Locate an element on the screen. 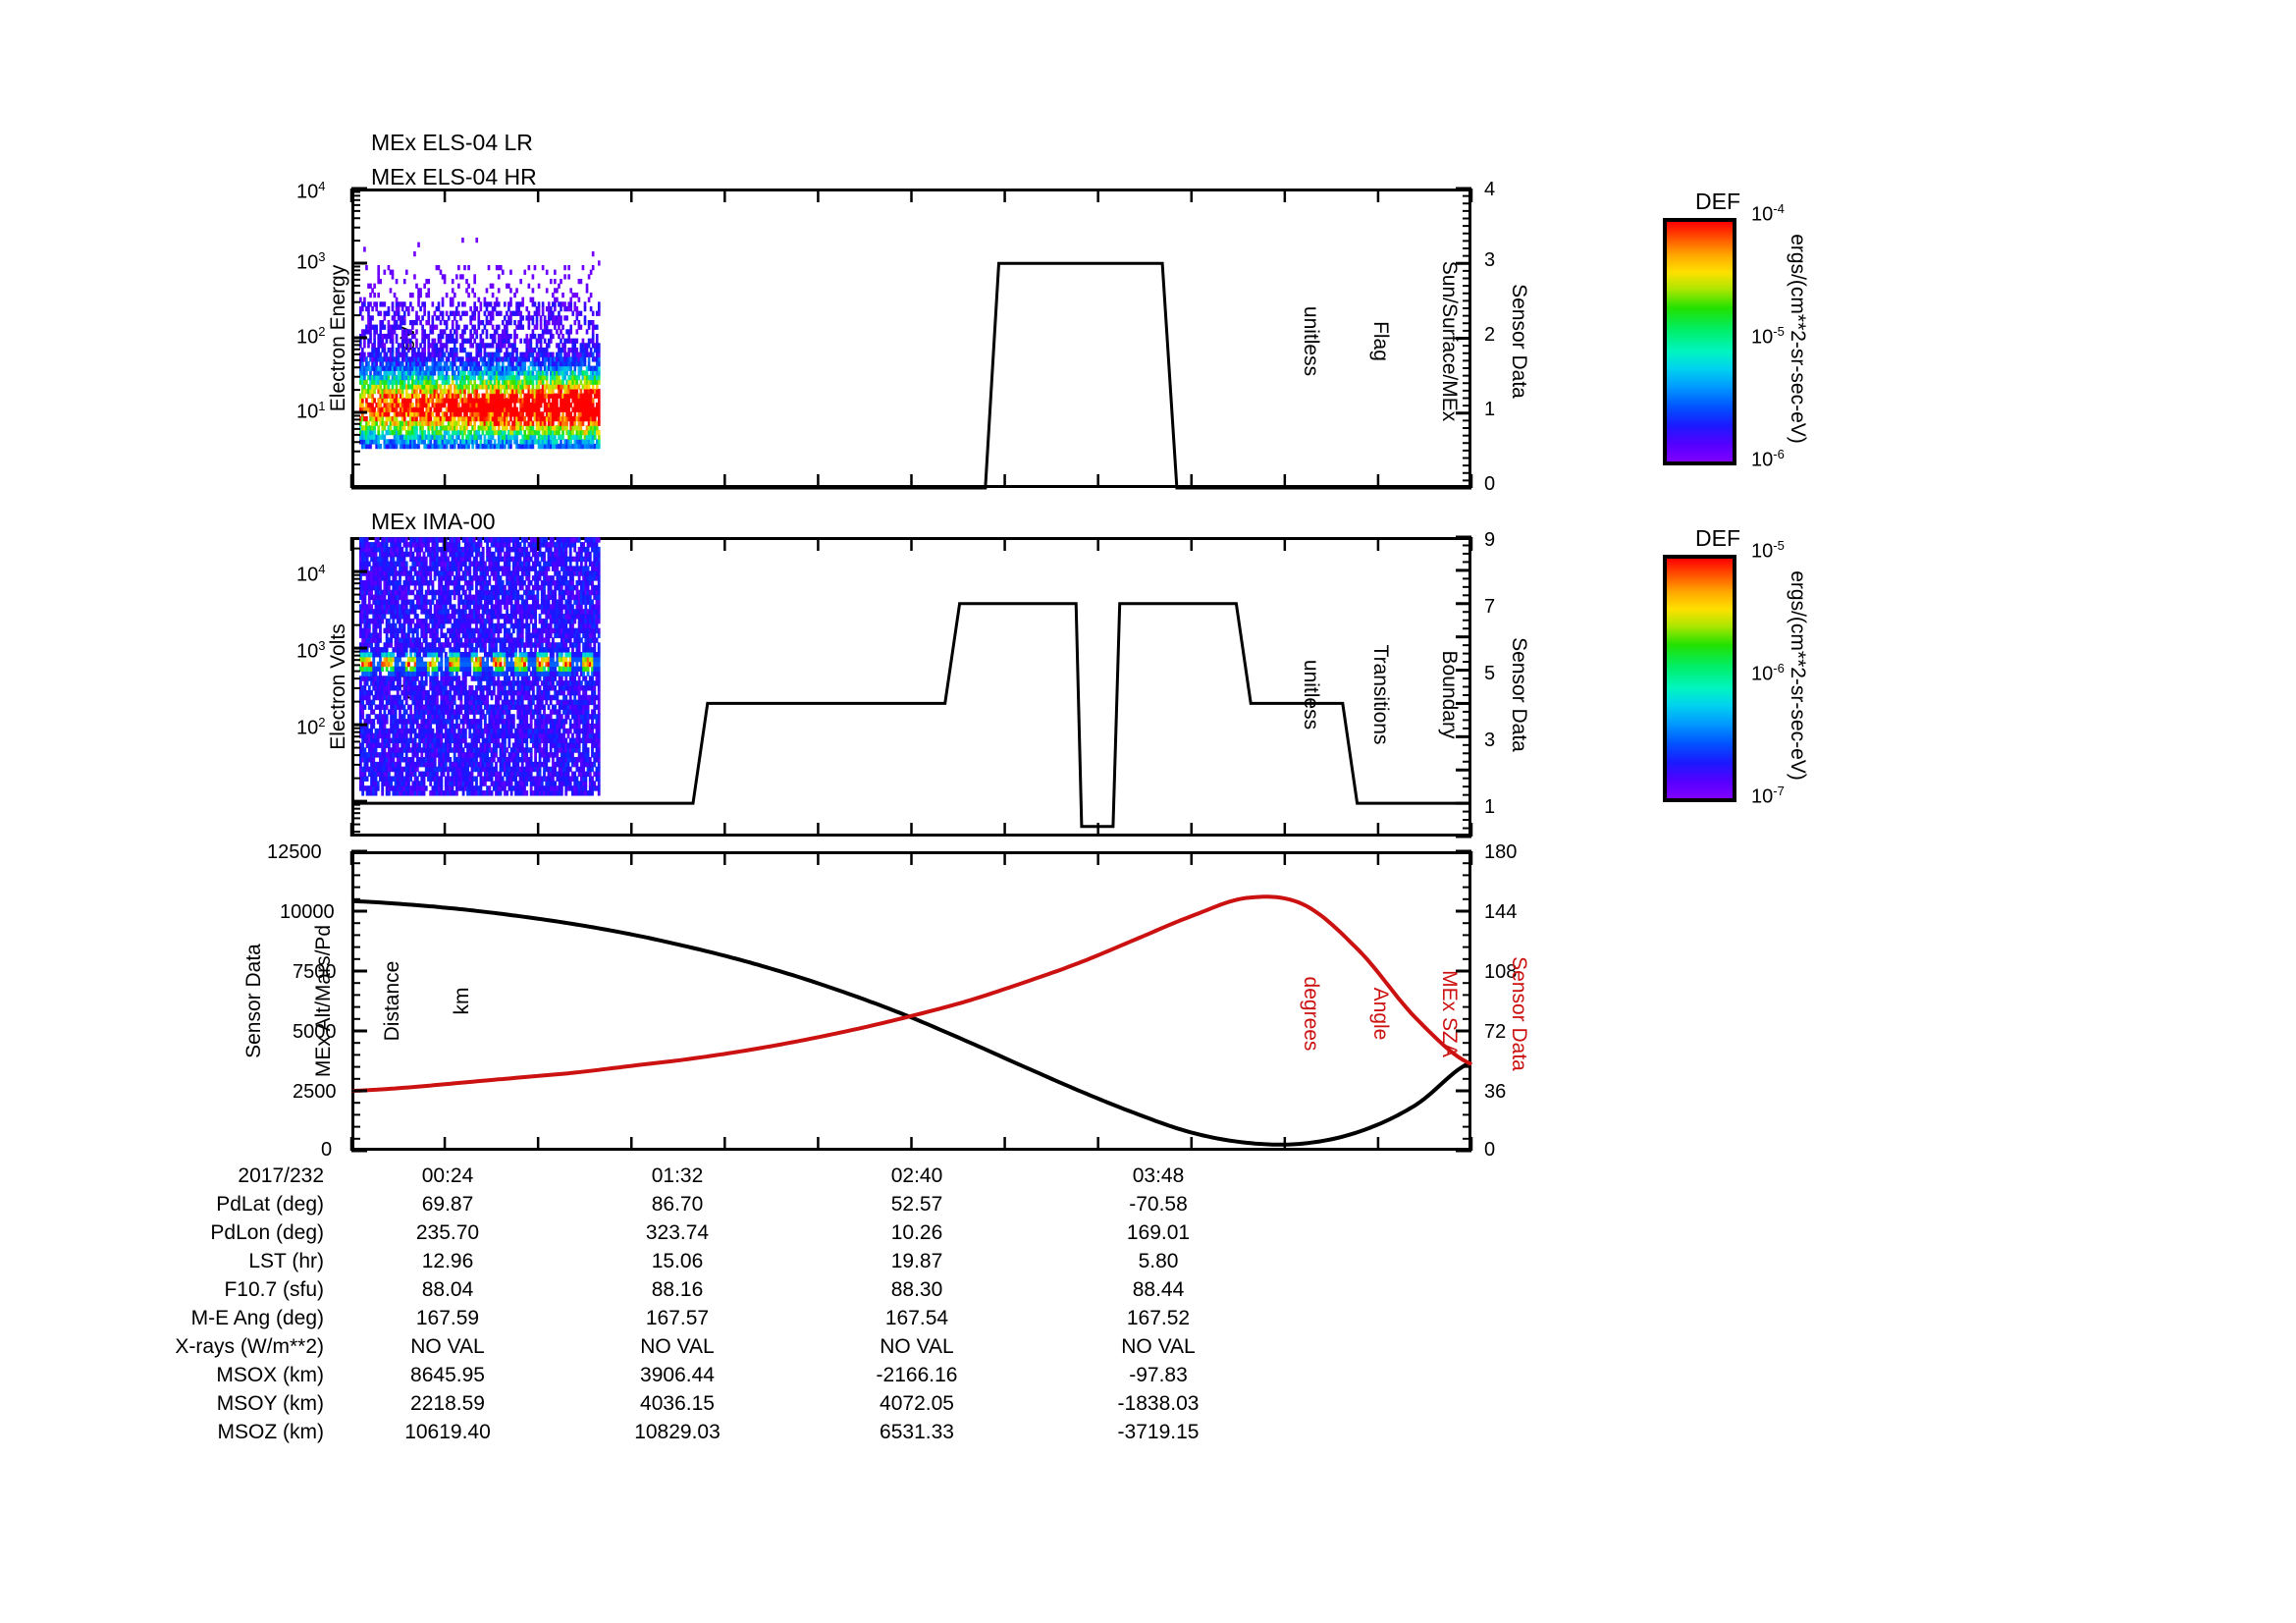 The width and height of the screenshot is (2296, 1623). panel-ima-ytick-3: 10² is located at coordinates (311, 727).